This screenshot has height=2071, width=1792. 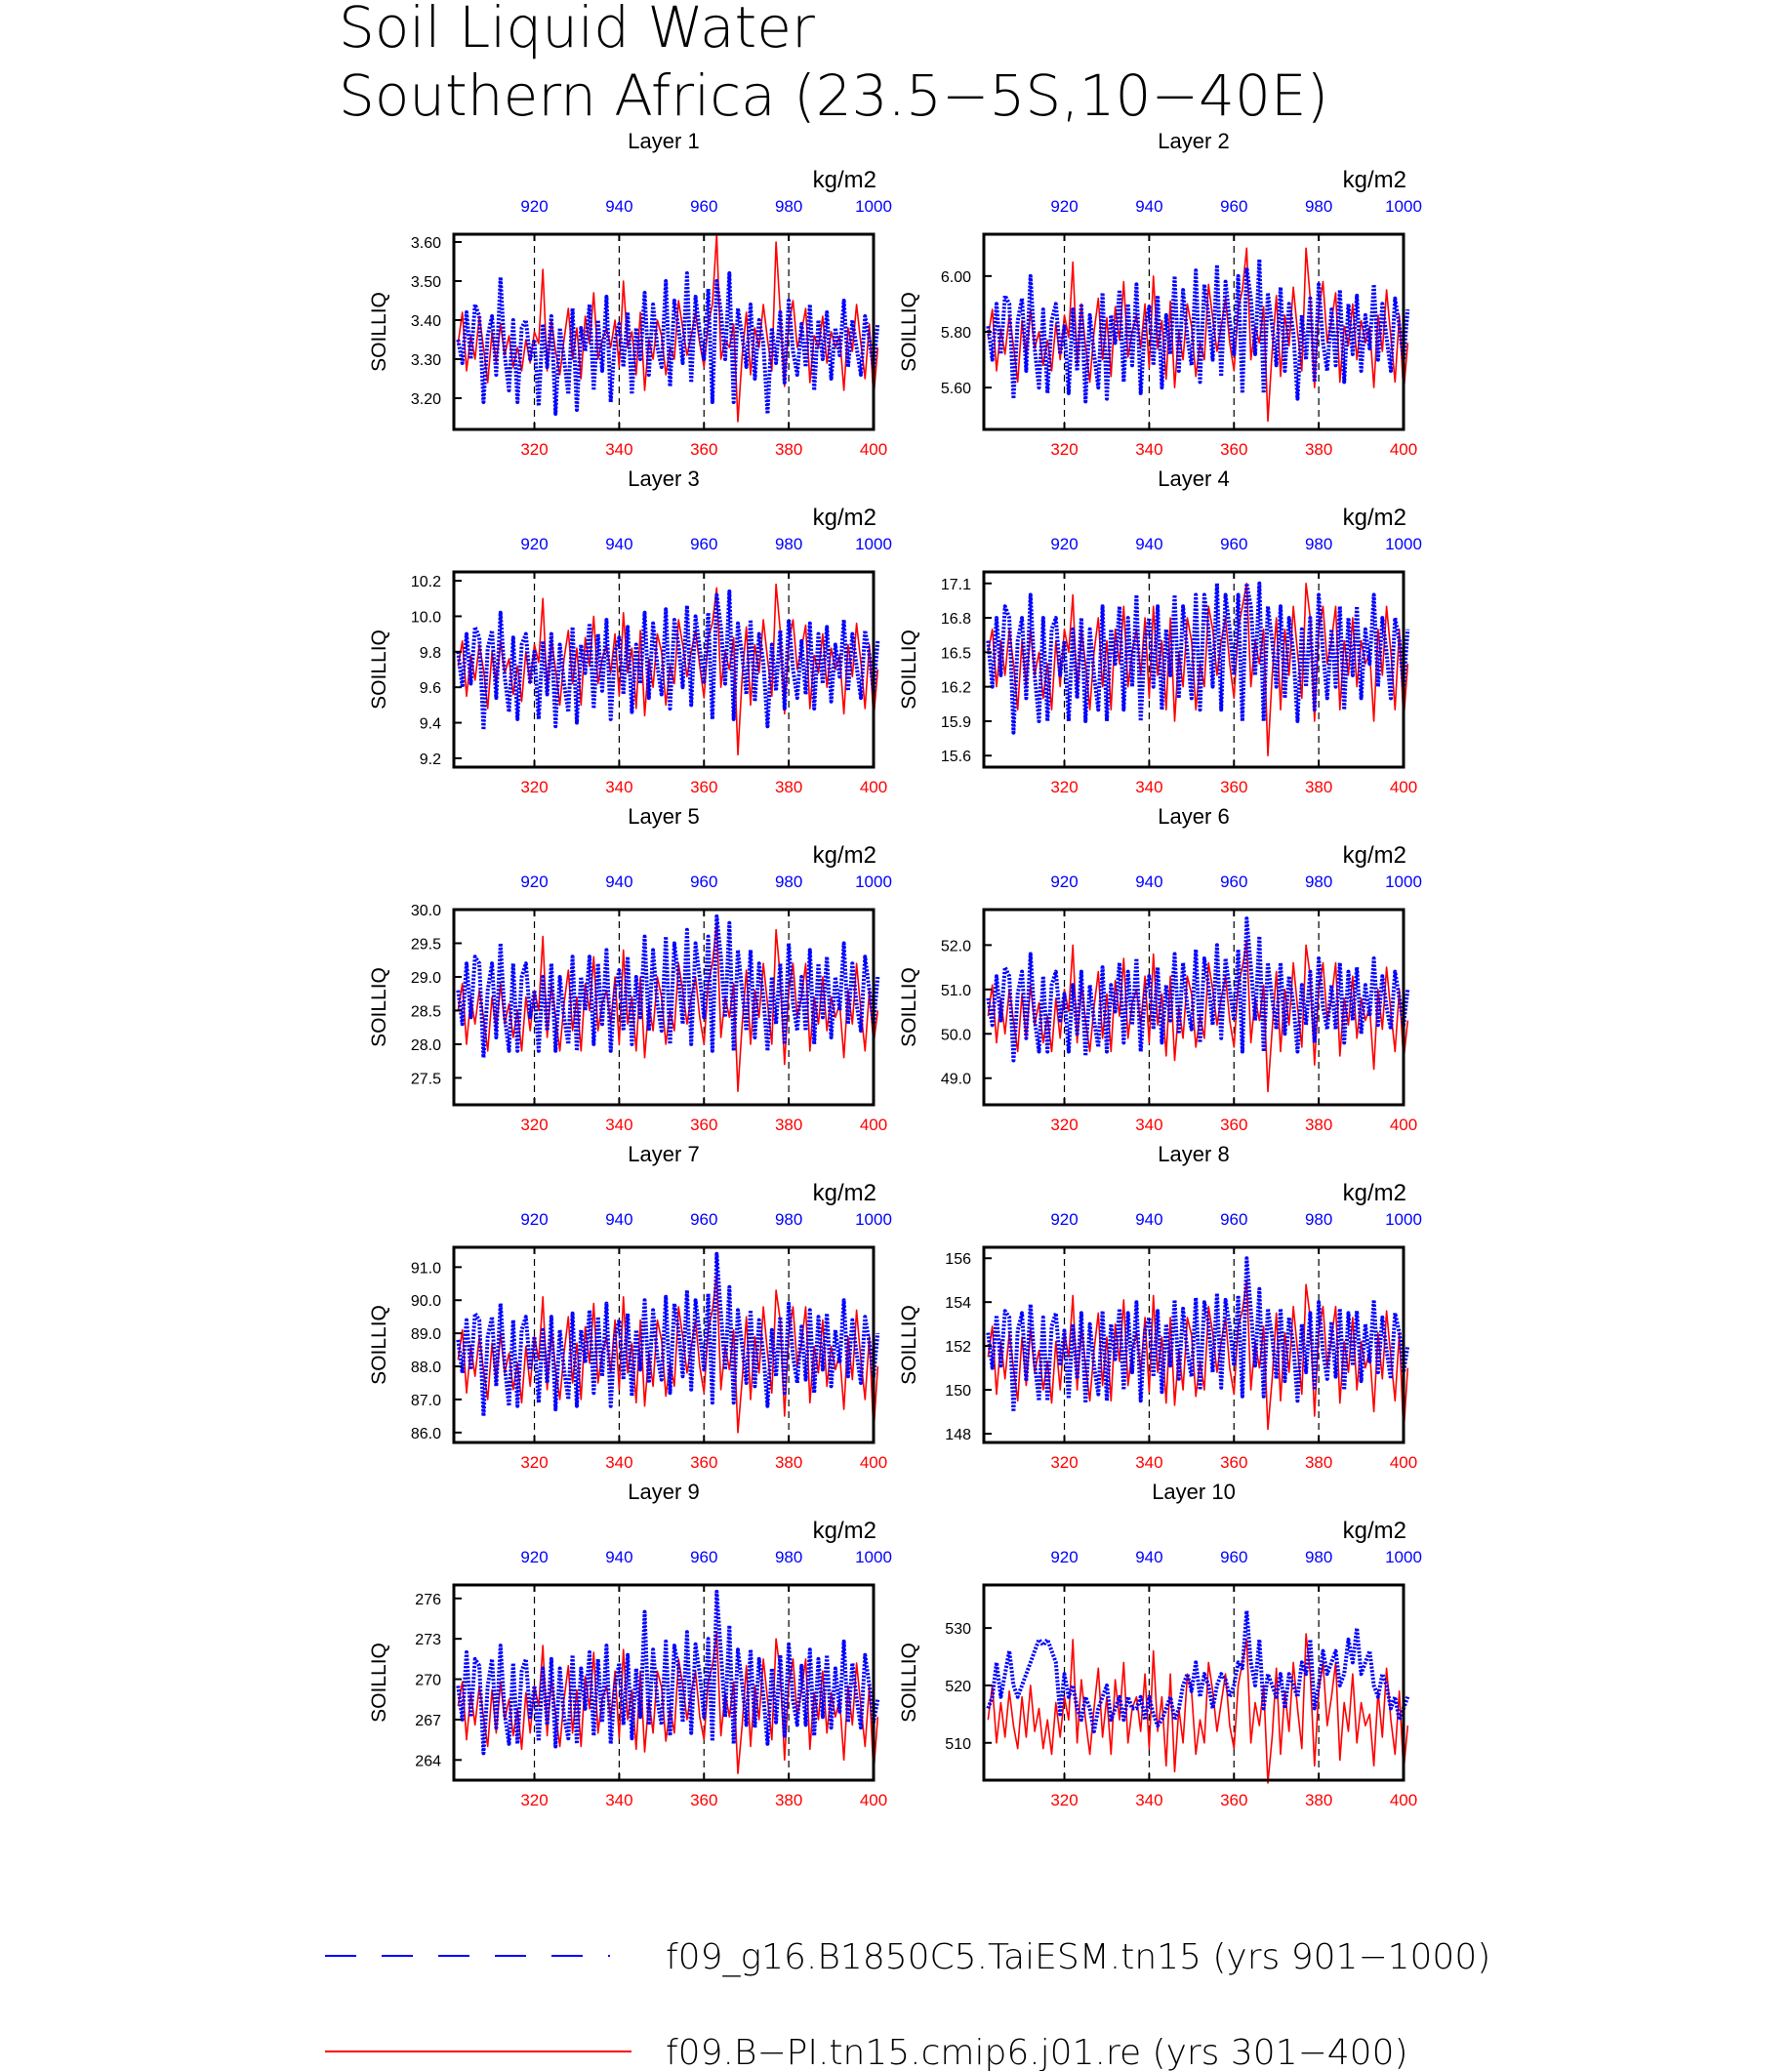 I want to click on y-tick-label: 16.8, so click(x=956, y=620).